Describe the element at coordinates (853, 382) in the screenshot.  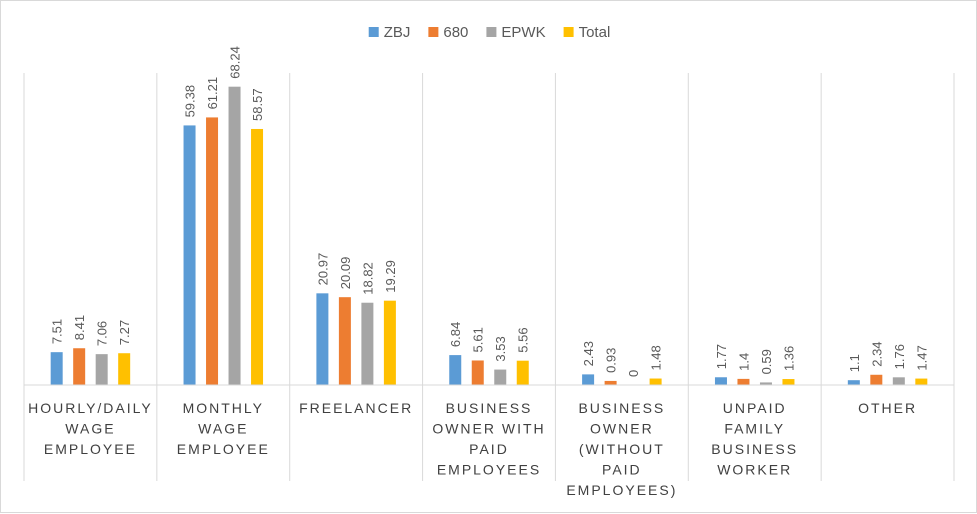
I see `bar-zbj-other` at that location.